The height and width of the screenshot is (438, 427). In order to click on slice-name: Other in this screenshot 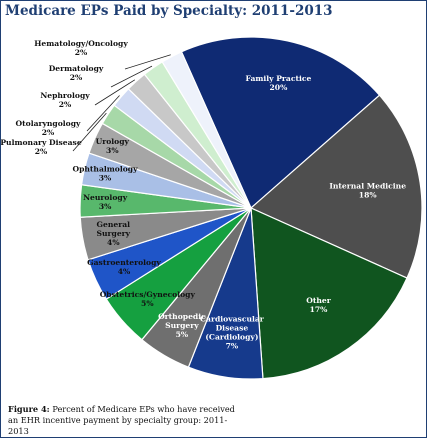, I will do `click(318, 300)`.